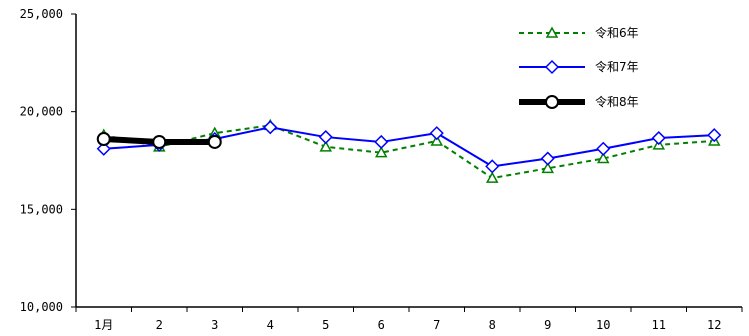 The image size is (749, 336). I want to click on x-tick-label: 1月, so click(103, 325).